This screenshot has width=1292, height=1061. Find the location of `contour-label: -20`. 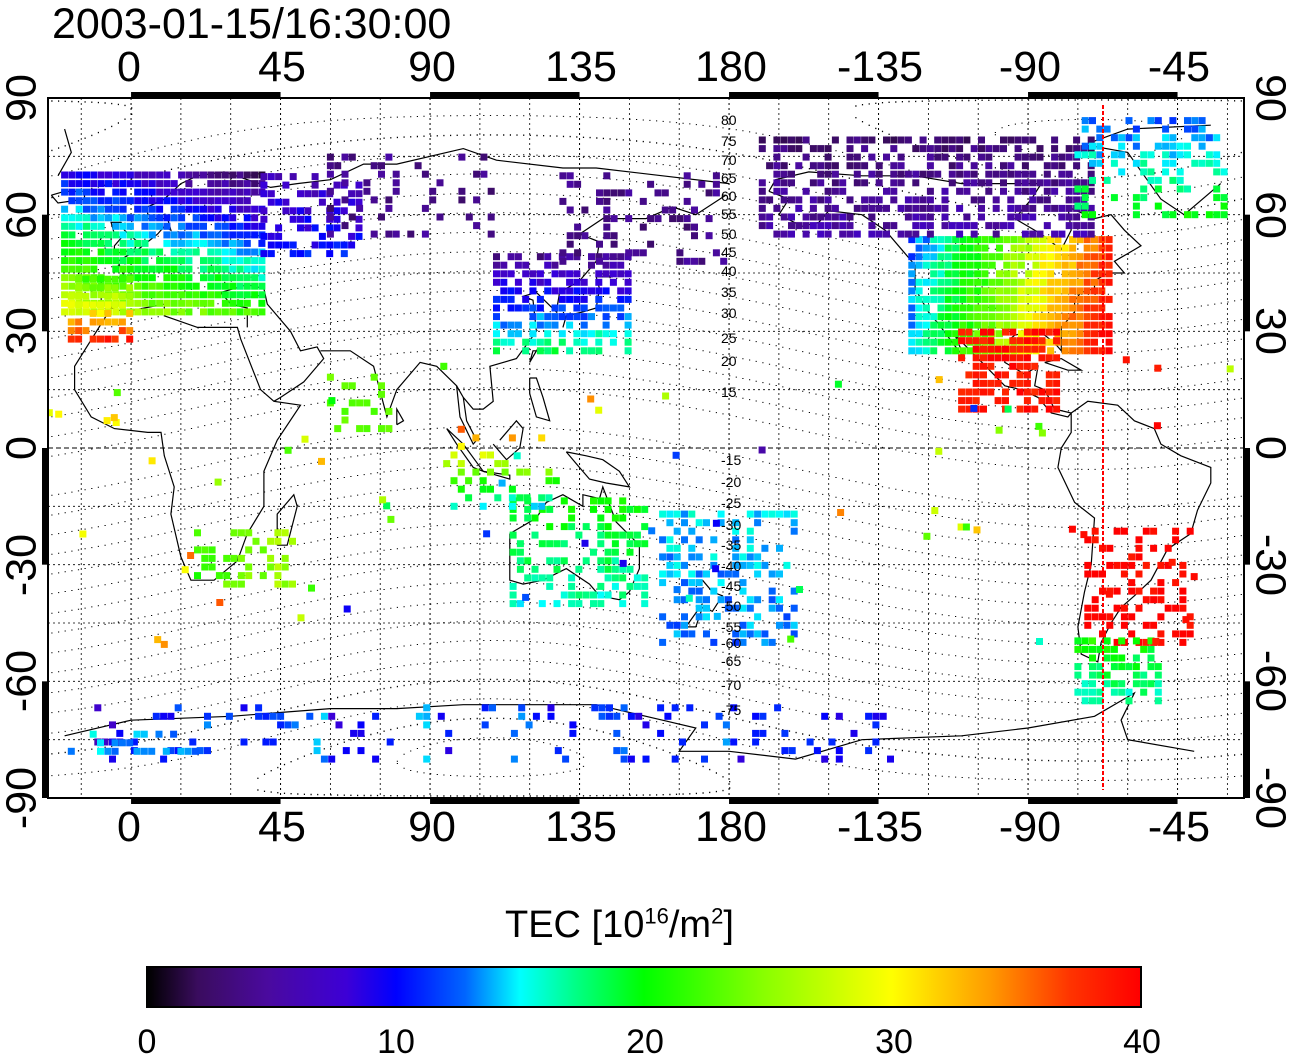

contour-label: -20 is located at coordinates (731, 482).